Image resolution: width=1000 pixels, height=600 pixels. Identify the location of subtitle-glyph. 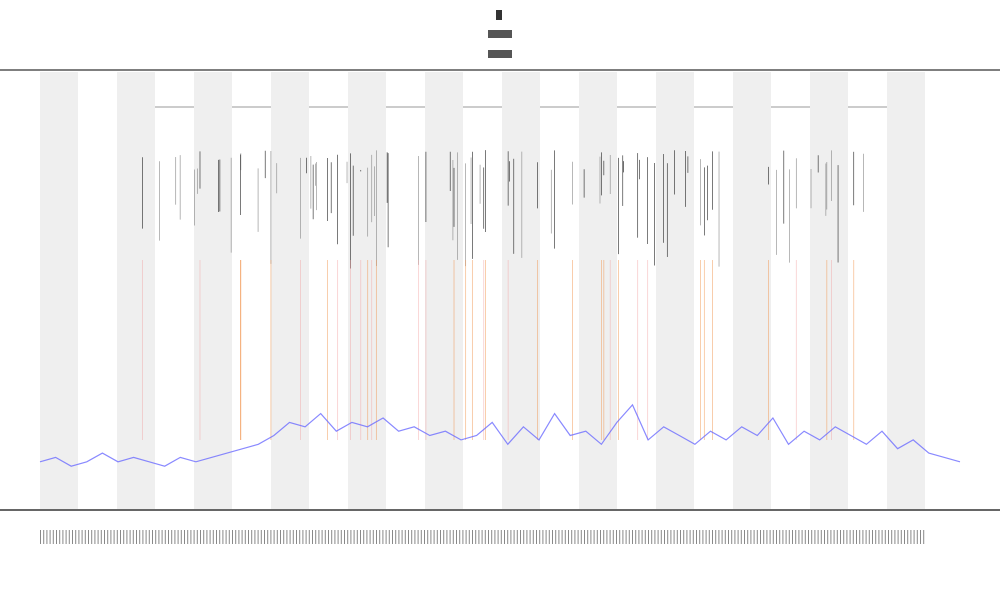
(500, 34).